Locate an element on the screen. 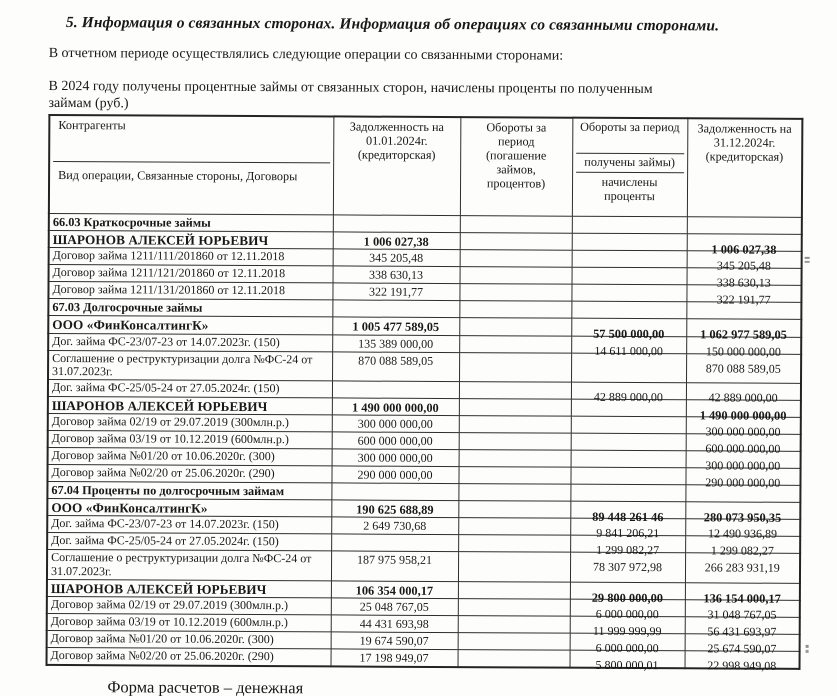 This screenshot has width=837, height=696. cell-value: 300 000 000,00 is located at coordinates (395, 424).